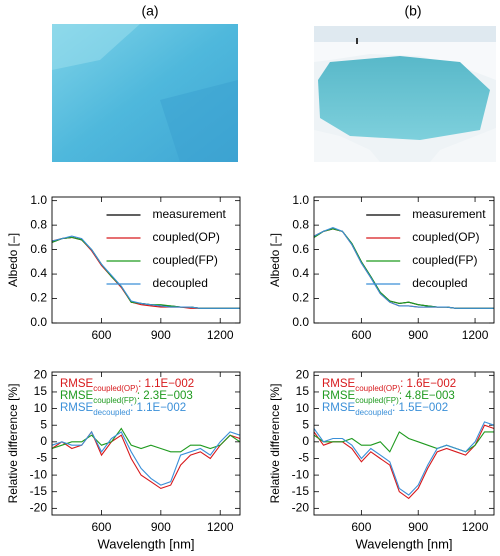 The height and width of the screenshot is (556, 500). Describe the element at coordinates (428, 384) in the screenshot. I see `legend-note: : 1.6E−002` at that location.